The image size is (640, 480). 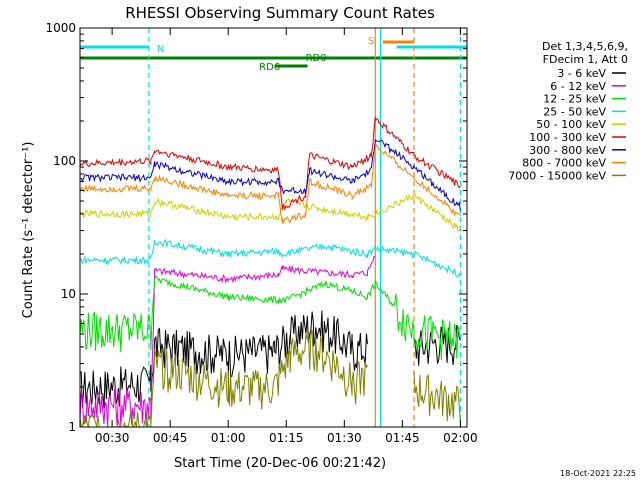 I want to click on legend-entry-label: 800 - 7000 keV, so click(x=564, y=163).